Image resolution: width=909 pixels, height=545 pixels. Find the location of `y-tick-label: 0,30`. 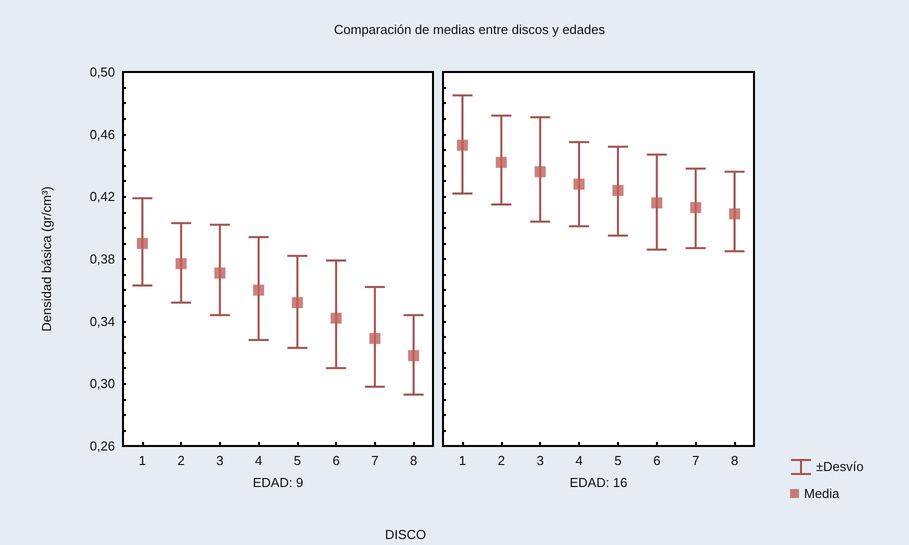

y-tick-label: 0,30 is located at coordinates (102, 384).